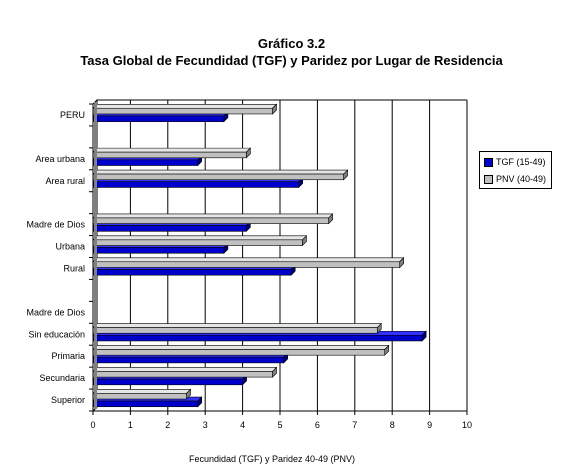 Image resolution: width=583 pixels, height=473 pixels. What do you see at coordinates (167, 425) in the screenshot?
I see `x-tick-label-2: 2` at bounding box center [167, 425].